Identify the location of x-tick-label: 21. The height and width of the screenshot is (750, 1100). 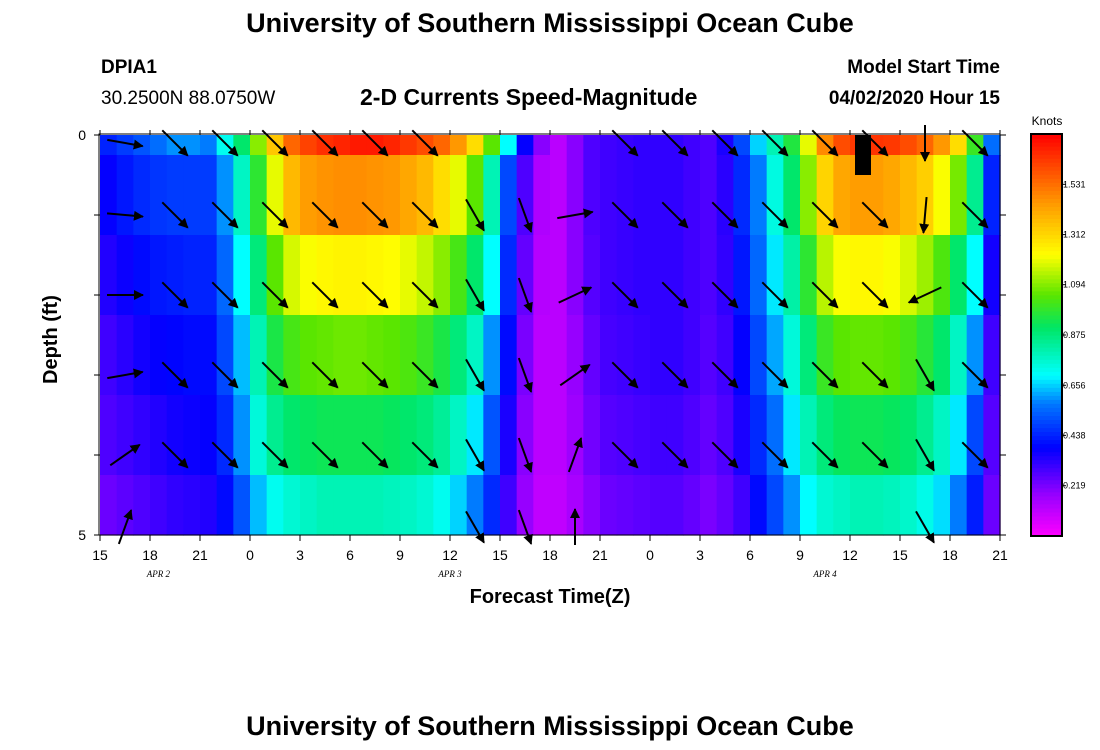
(1000, 555).